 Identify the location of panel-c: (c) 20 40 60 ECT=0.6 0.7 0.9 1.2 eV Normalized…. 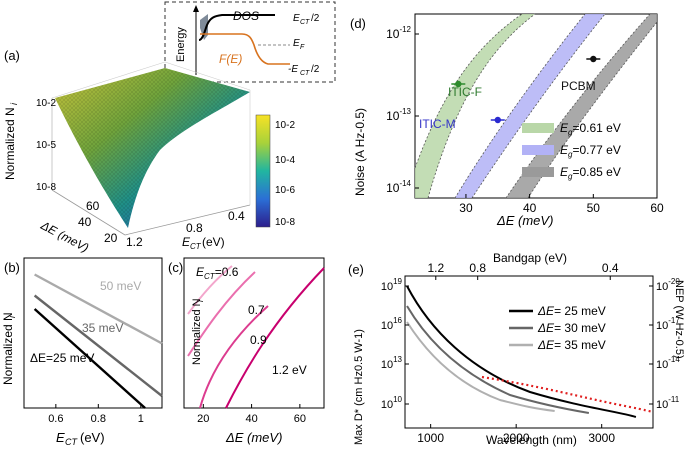
(246, 351).